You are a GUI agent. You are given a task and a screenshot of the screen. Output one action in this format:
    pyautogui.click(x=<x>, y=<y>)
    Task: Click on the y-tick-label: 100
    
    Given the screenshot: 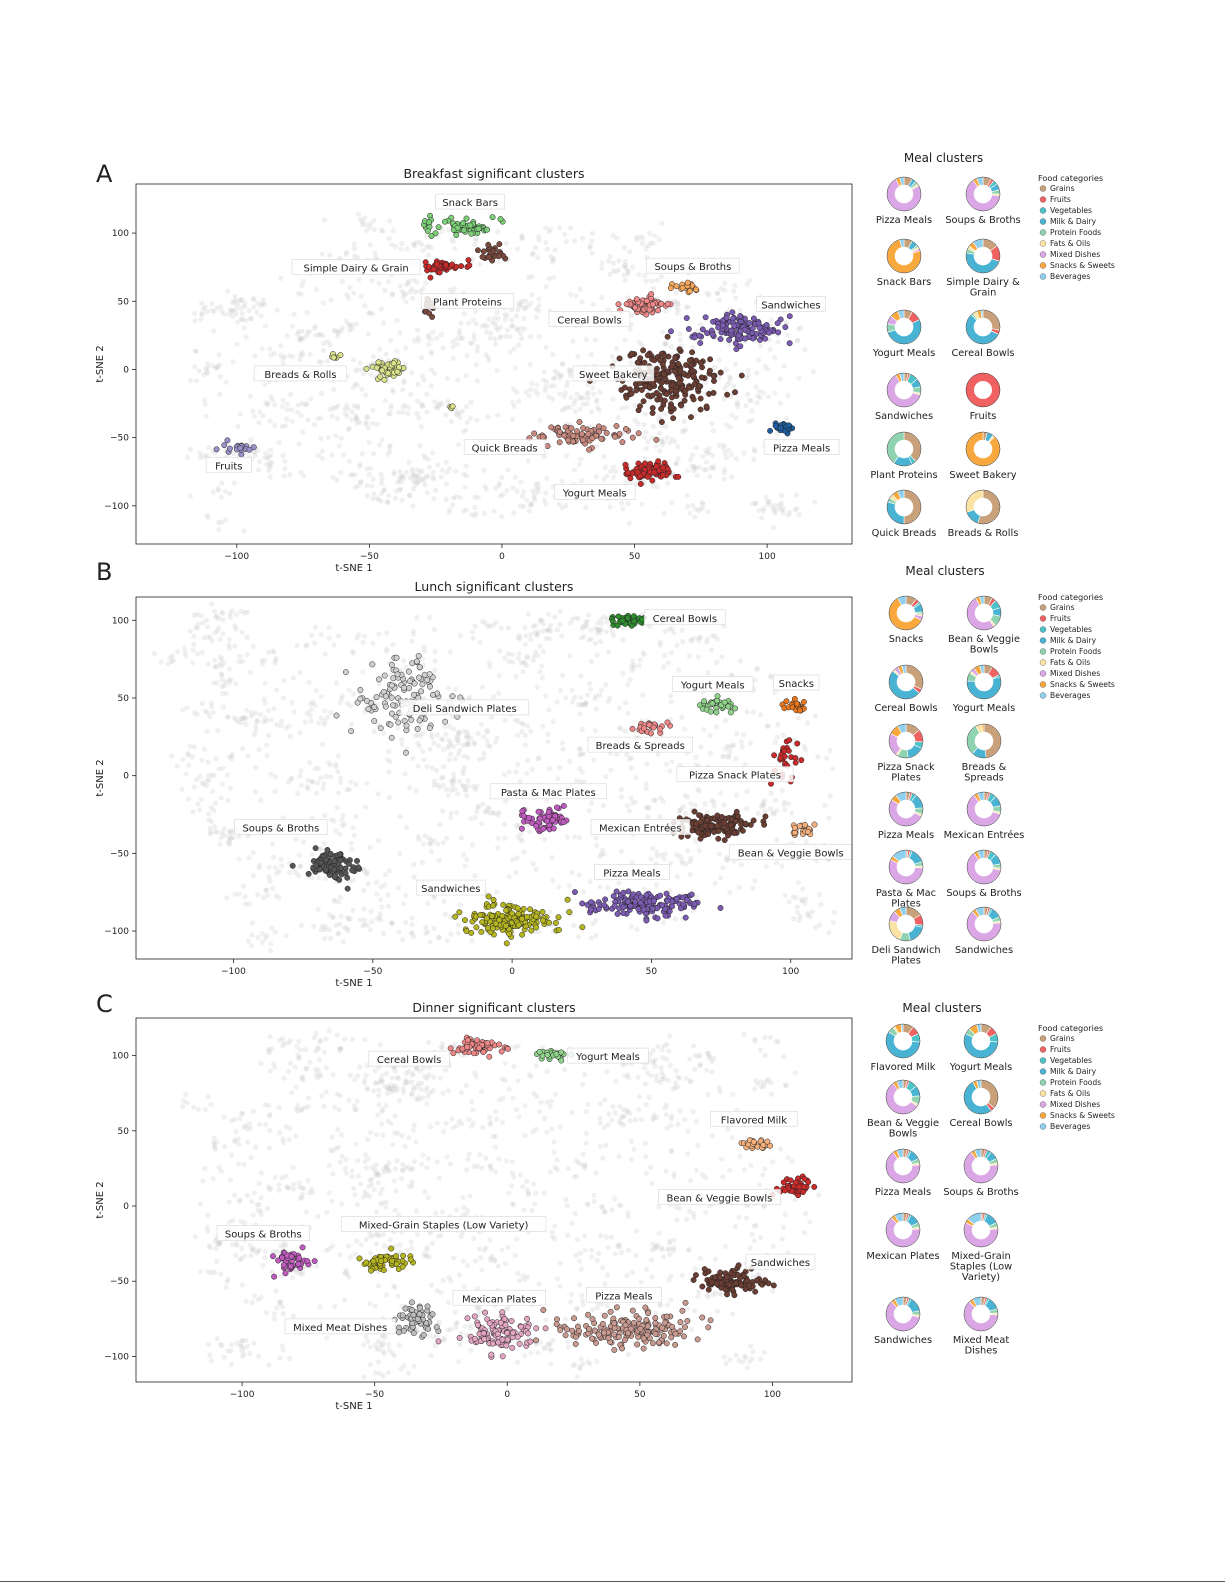 What is the action you would take?
    pyautogui.click(x=120, y=621)
    